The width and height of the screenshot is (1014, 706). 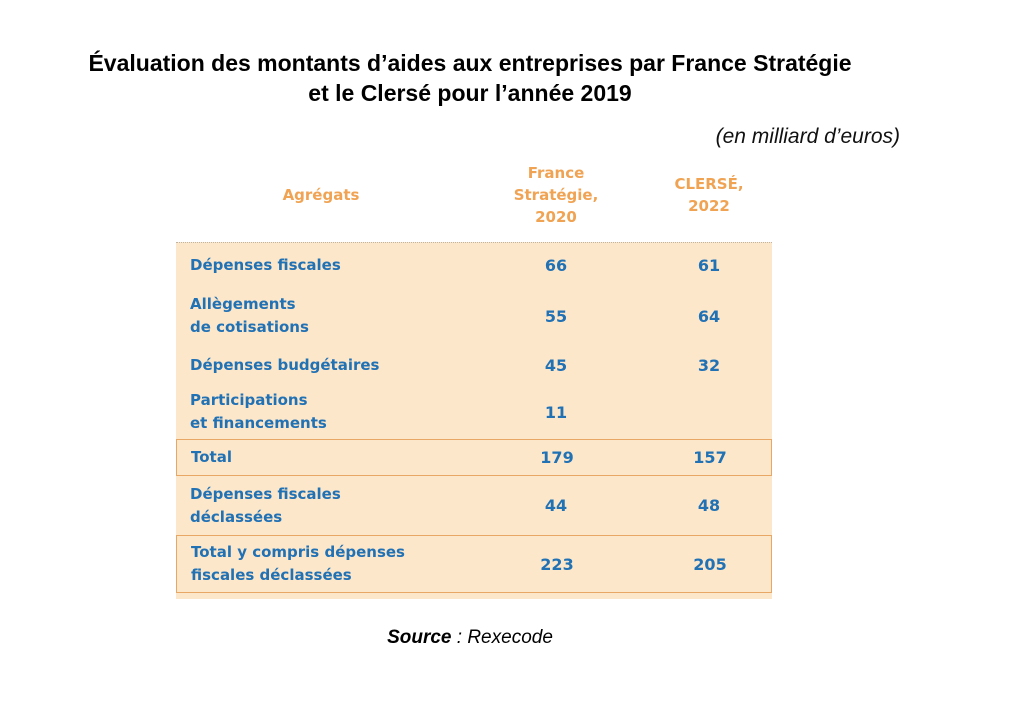 What do you see at coordinates (419, 637) in the screenshot?
I see `source-label: Source` at bounding box center [419, 637].